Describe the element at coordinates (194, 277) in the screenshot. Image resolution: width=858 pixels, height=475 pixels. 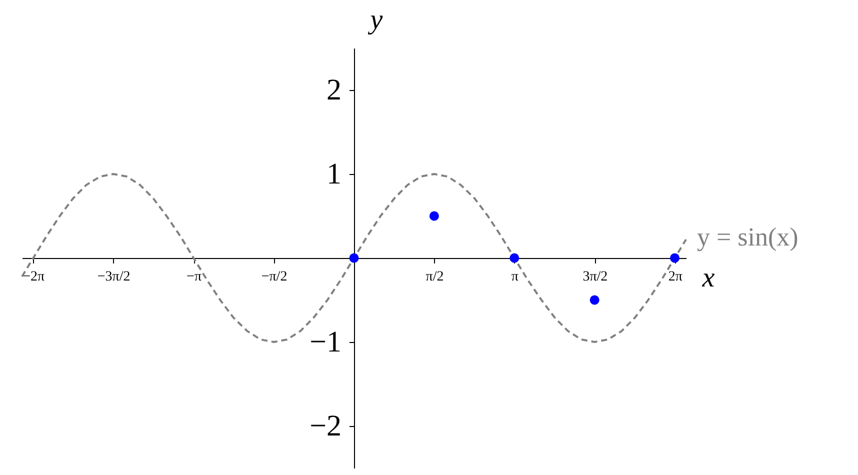
I see `x-tick-label: −π` at that location.